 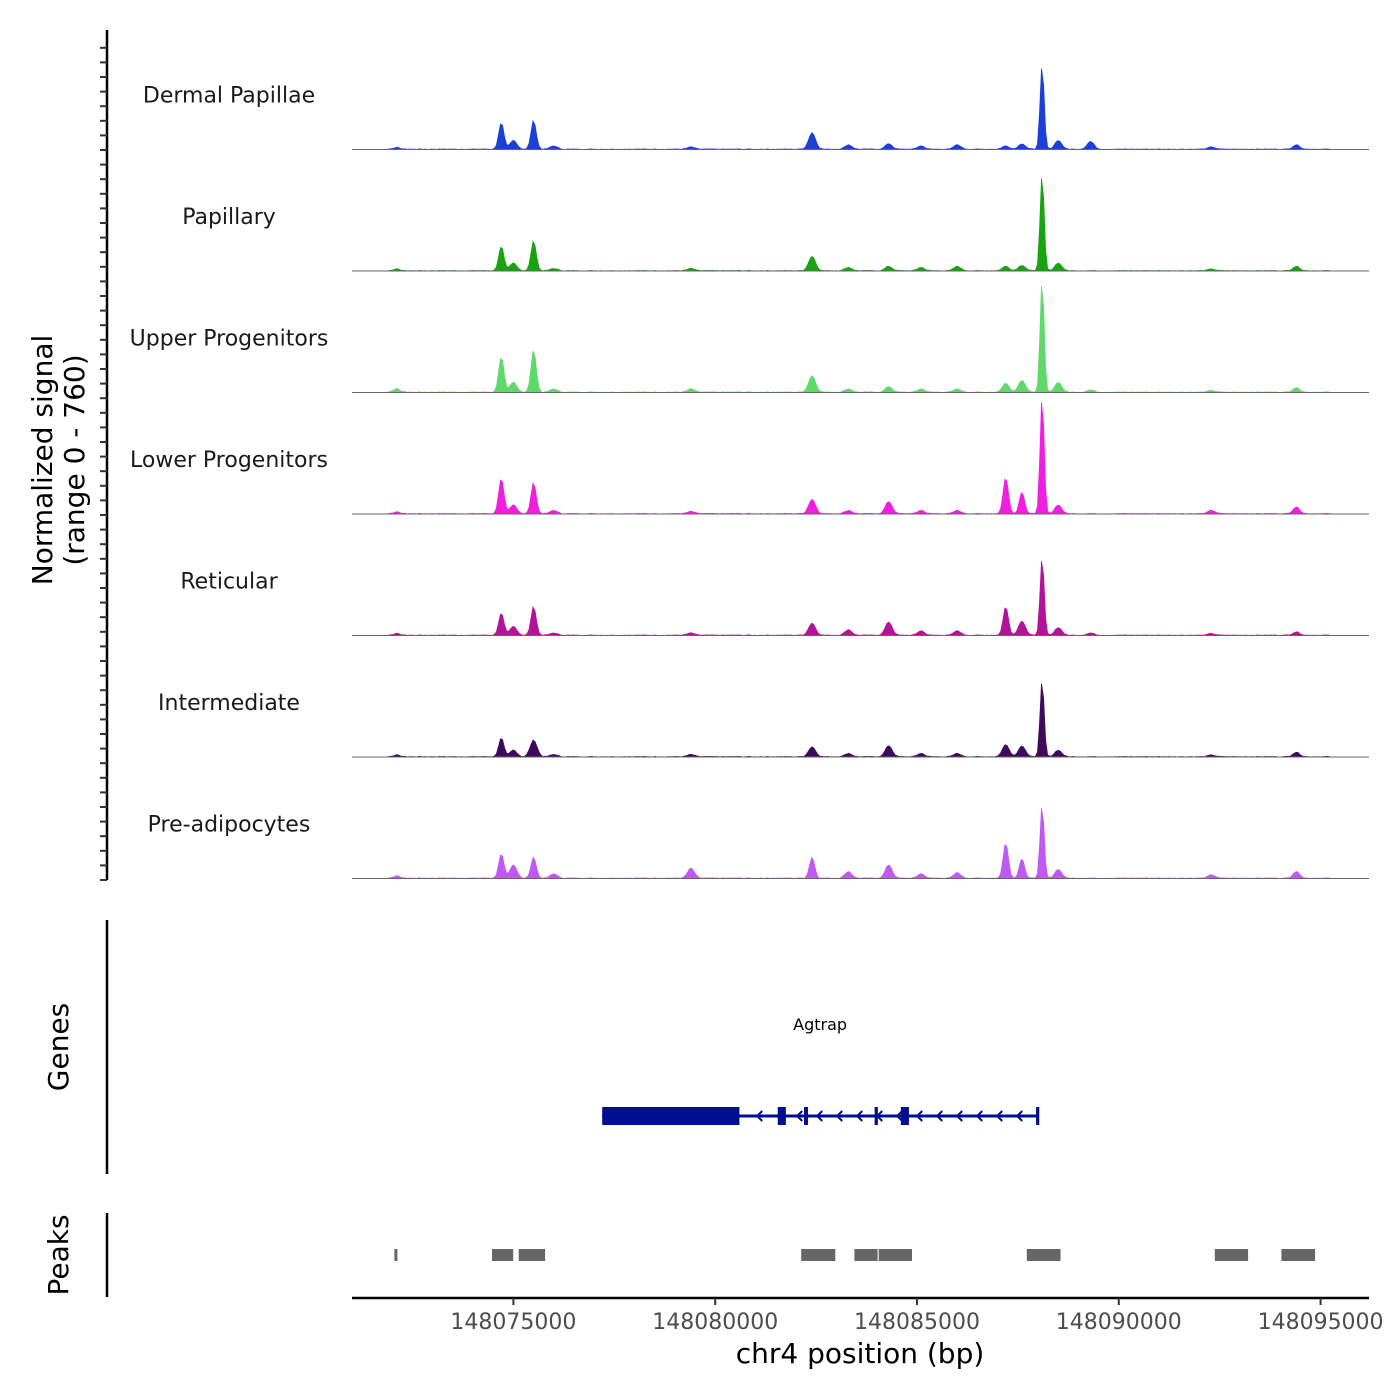 I want to click on x-tick-label: 148085000, so click(x=917, y=1322).